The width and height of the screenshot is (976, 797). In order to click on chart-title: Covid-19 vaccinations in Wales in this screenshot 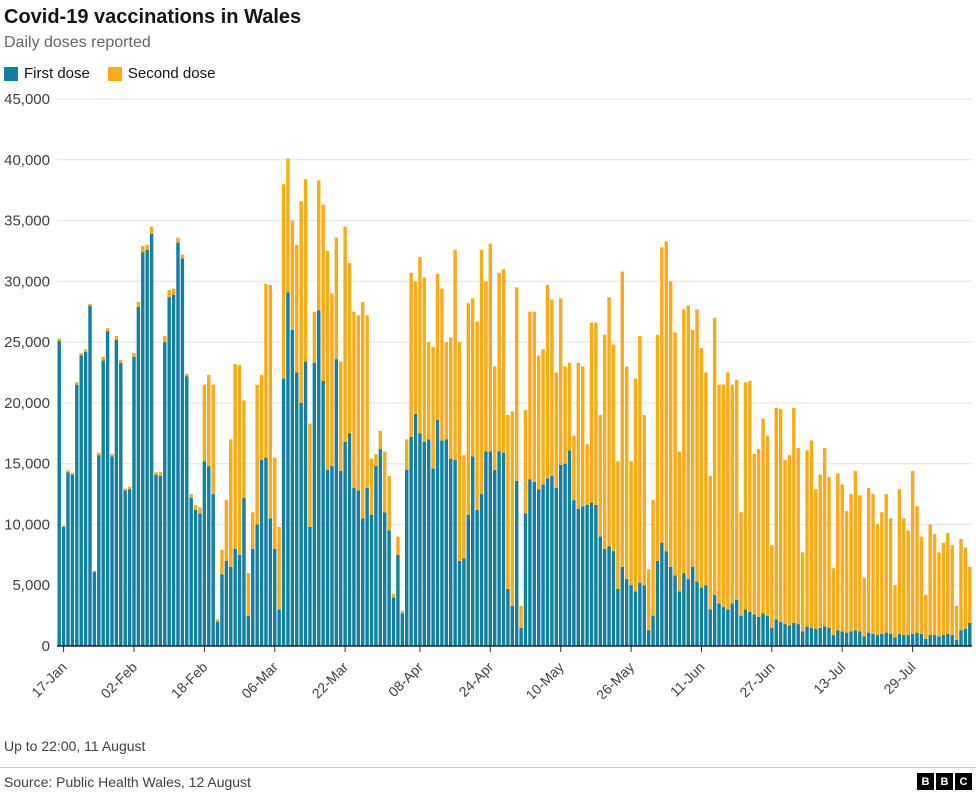, I will do `click(153, 17)`.